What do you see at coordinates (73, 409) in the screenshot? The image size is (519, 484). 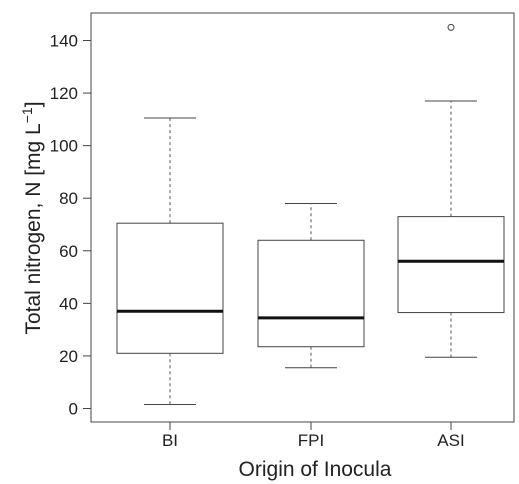 I see `y-tick-label: 0` at bounding box center [73, 409].